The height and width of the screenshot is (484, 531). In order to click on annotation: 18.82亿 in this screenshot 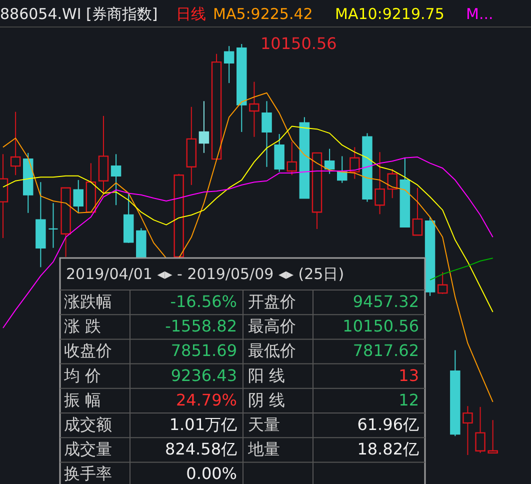, I will do `click(388, 449)`.